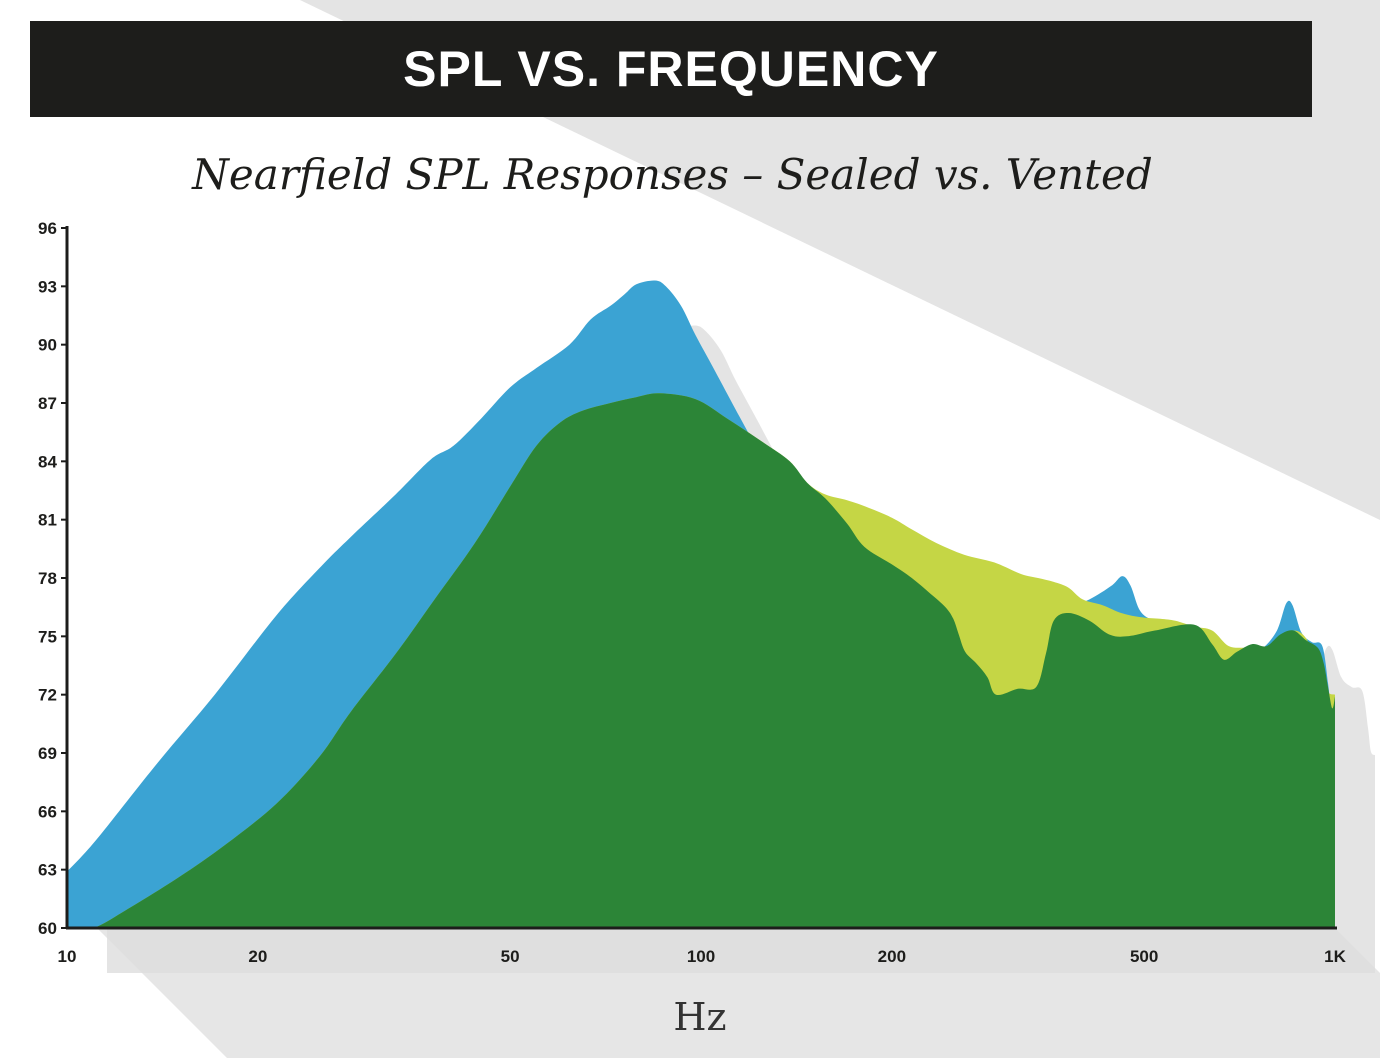 The image size is (1380, 1058). Describe the element at coordinates (701, 956) in the screenshot. I see `x-tick-label: 100` at that location.